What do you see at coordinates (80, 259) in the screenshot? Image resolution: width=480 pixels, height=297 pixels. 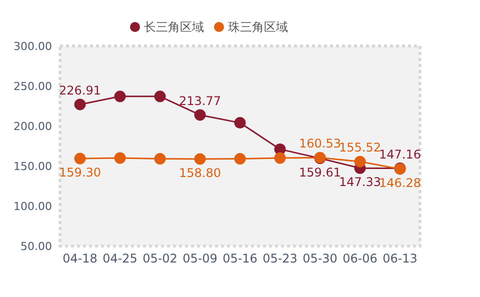 I see `x-tick-label: 04-18` at bounding box center [80, 259].